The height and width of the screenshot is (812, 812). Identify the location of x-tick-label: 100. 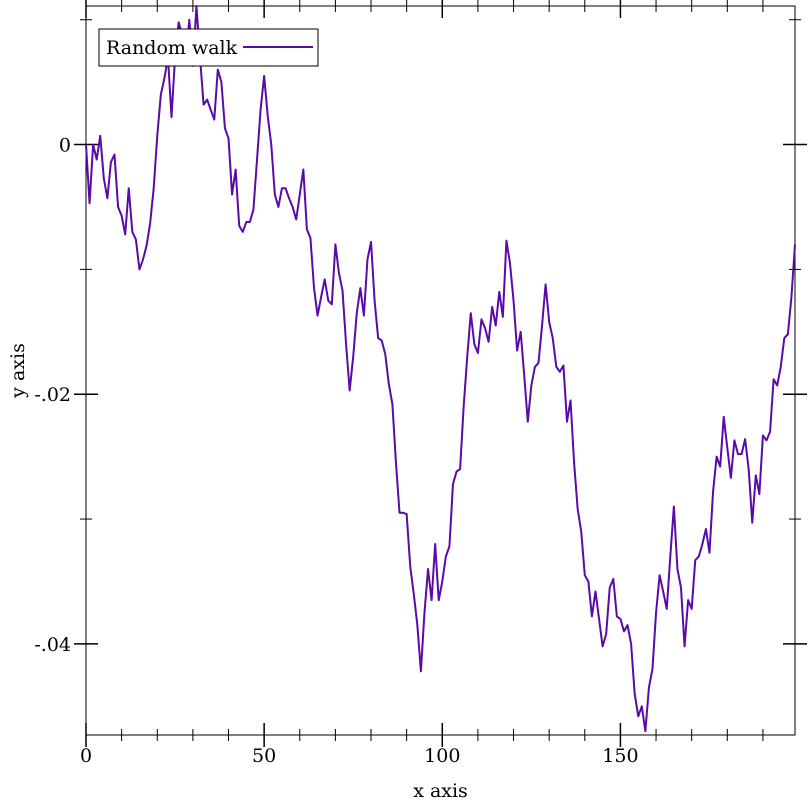
(442, 756).